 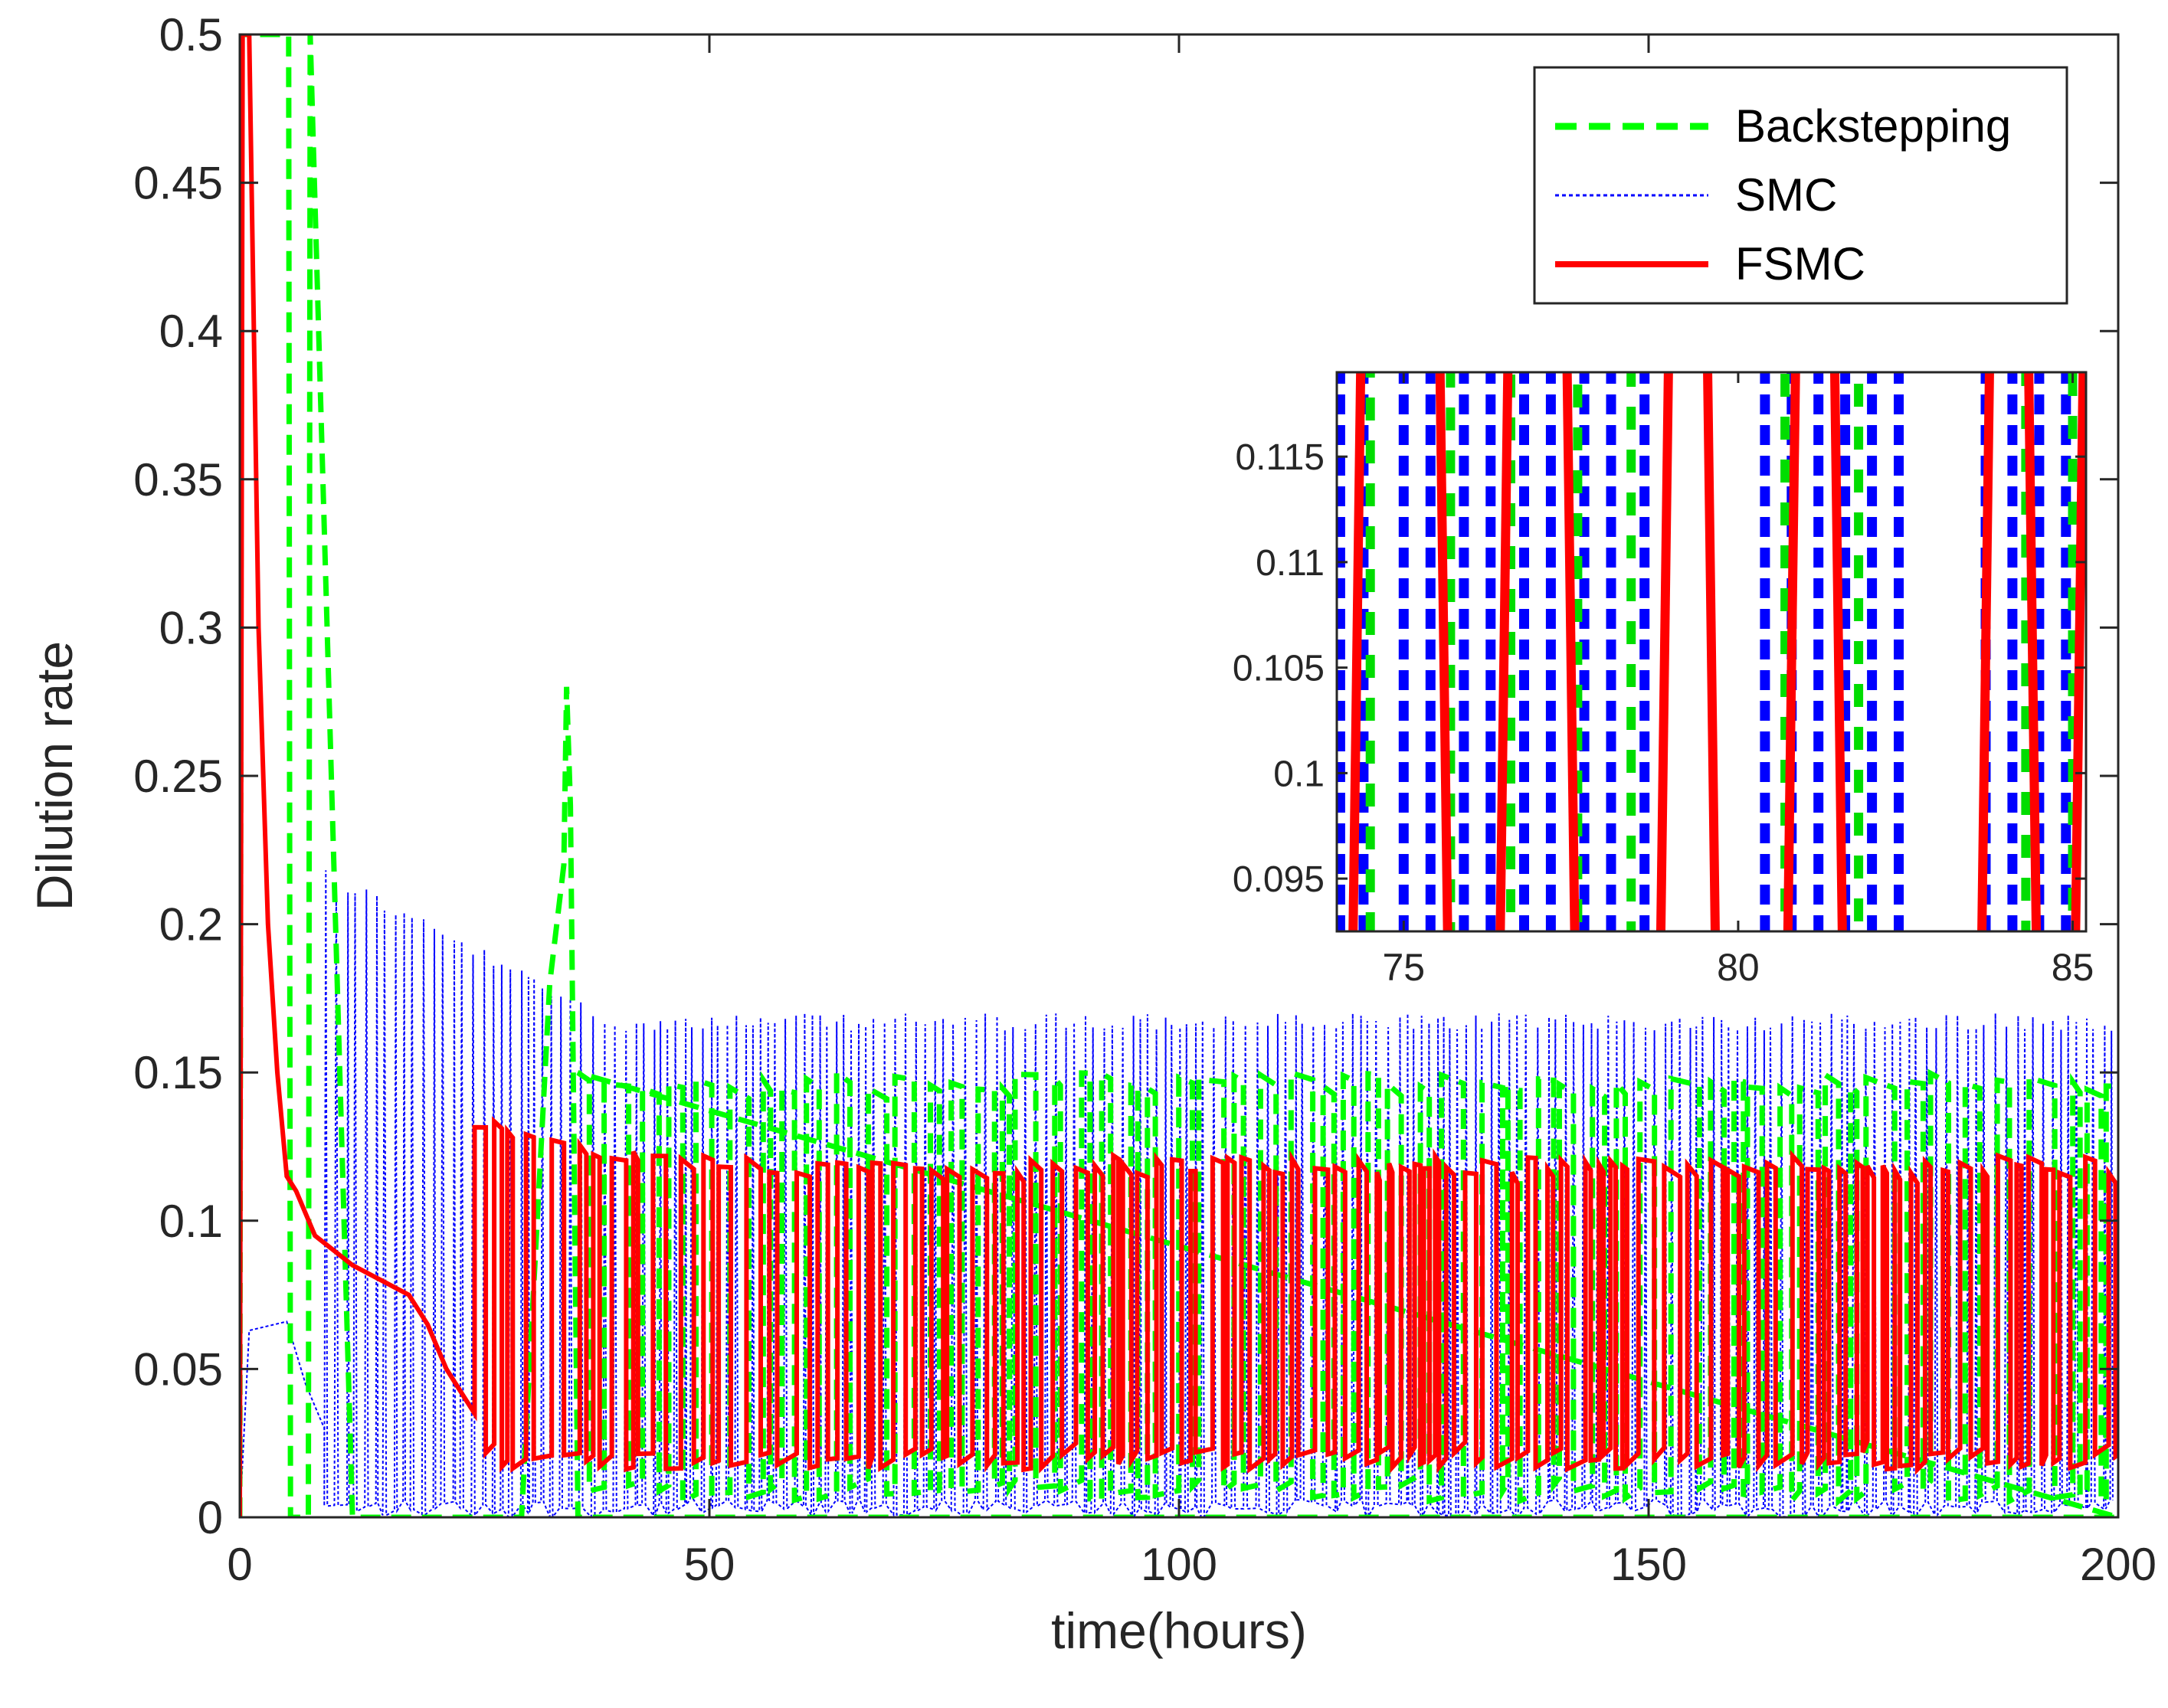 I want to click on inset-x-tick-label: 80, so click(x=1738, y=968).